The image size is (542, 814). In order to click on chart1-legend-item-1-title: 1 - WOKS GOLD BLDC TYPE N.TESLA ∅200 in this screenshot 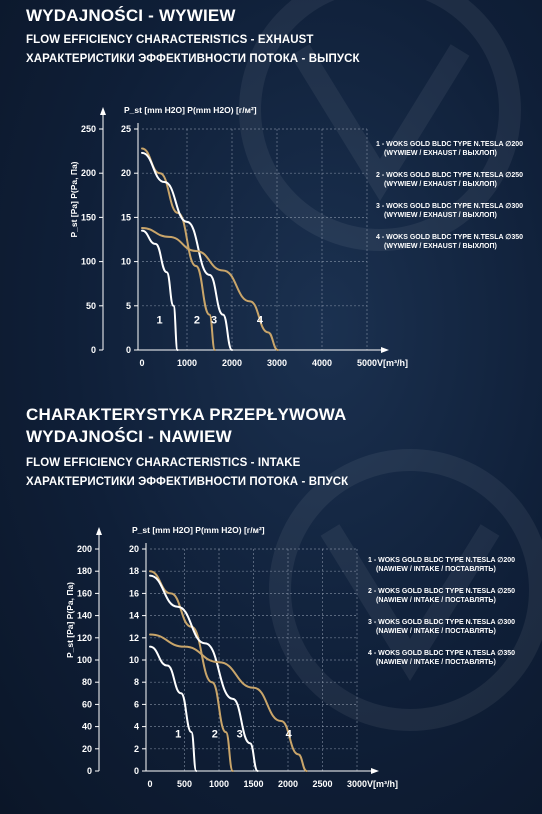, I will do `click(449, 144)`.